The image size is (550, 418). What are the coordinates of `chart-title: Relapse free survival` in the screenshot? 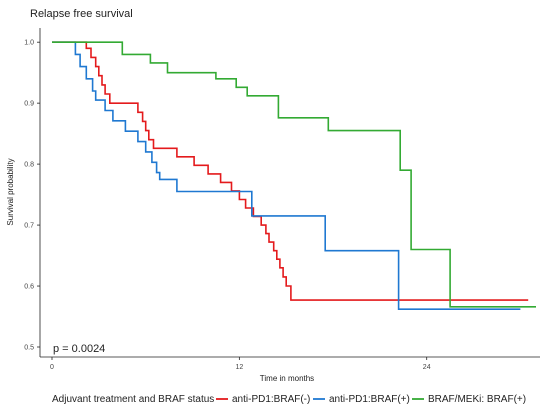 It's located at (81, 14).